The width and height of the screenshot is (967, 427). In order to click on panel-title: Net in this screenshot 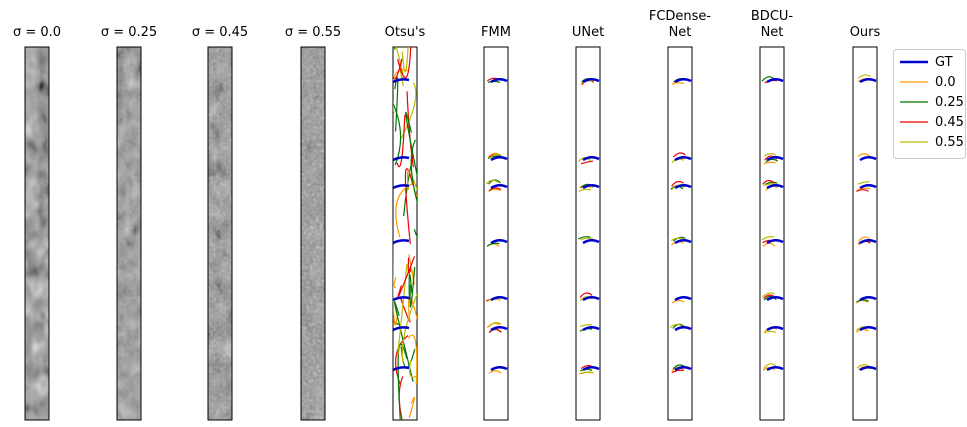, I will do `click(680, 32)`.